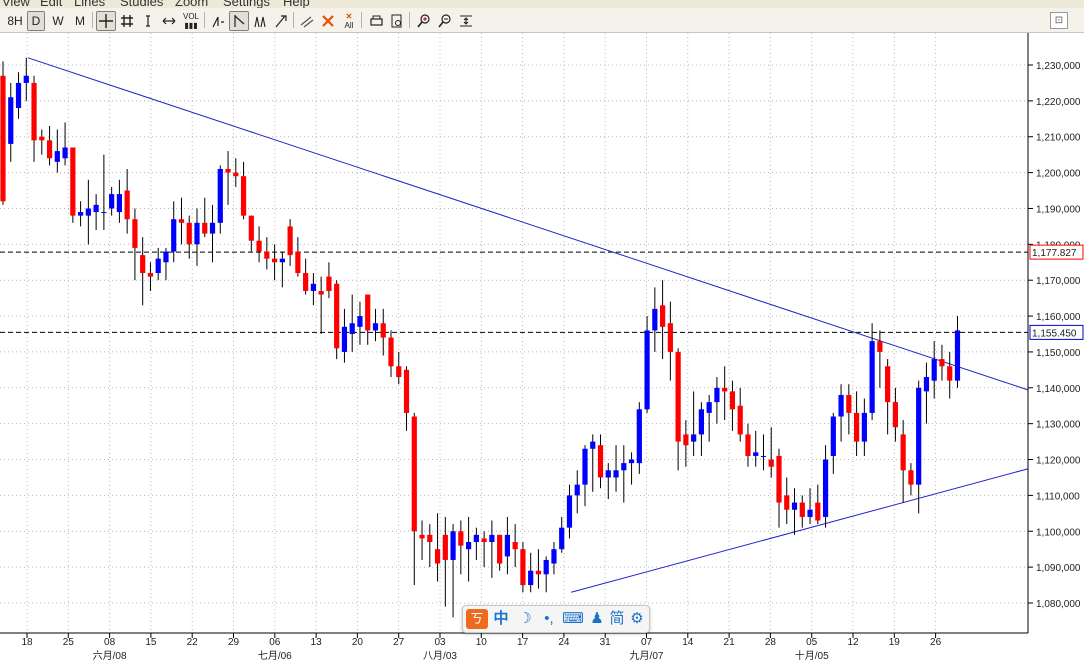 The image size is (1084, 661). Describe the element at coordinates (424, 21) in the screenshot. I see `zoom-in-icon` at that location.